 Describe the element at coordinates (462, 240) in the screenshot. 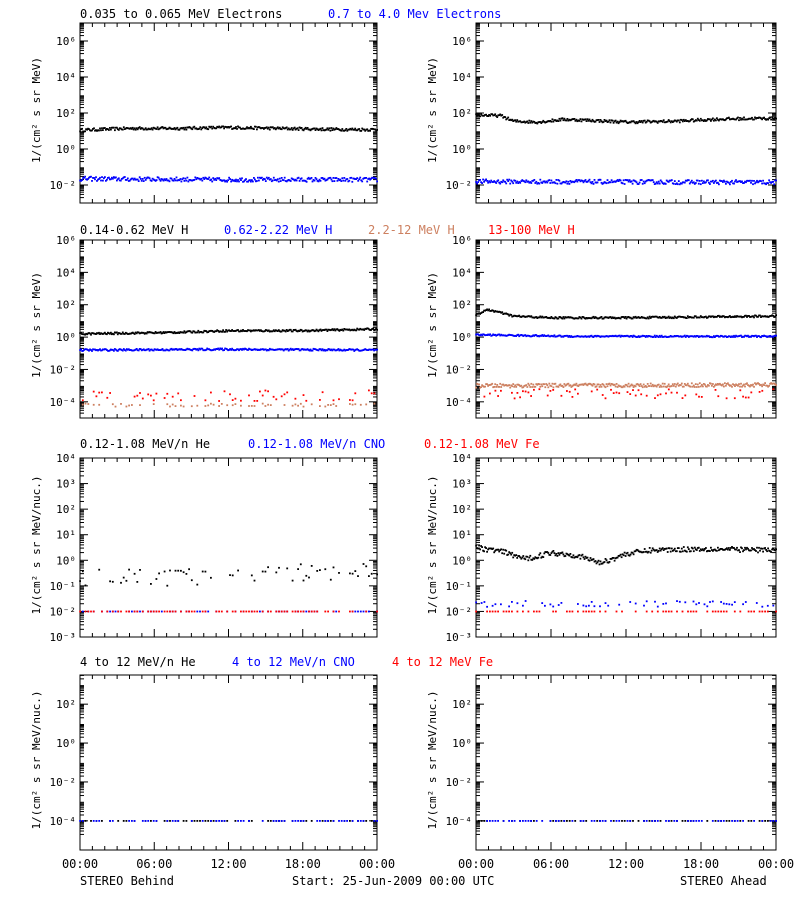

I see `y-tick-label: 10⁶` at that location.